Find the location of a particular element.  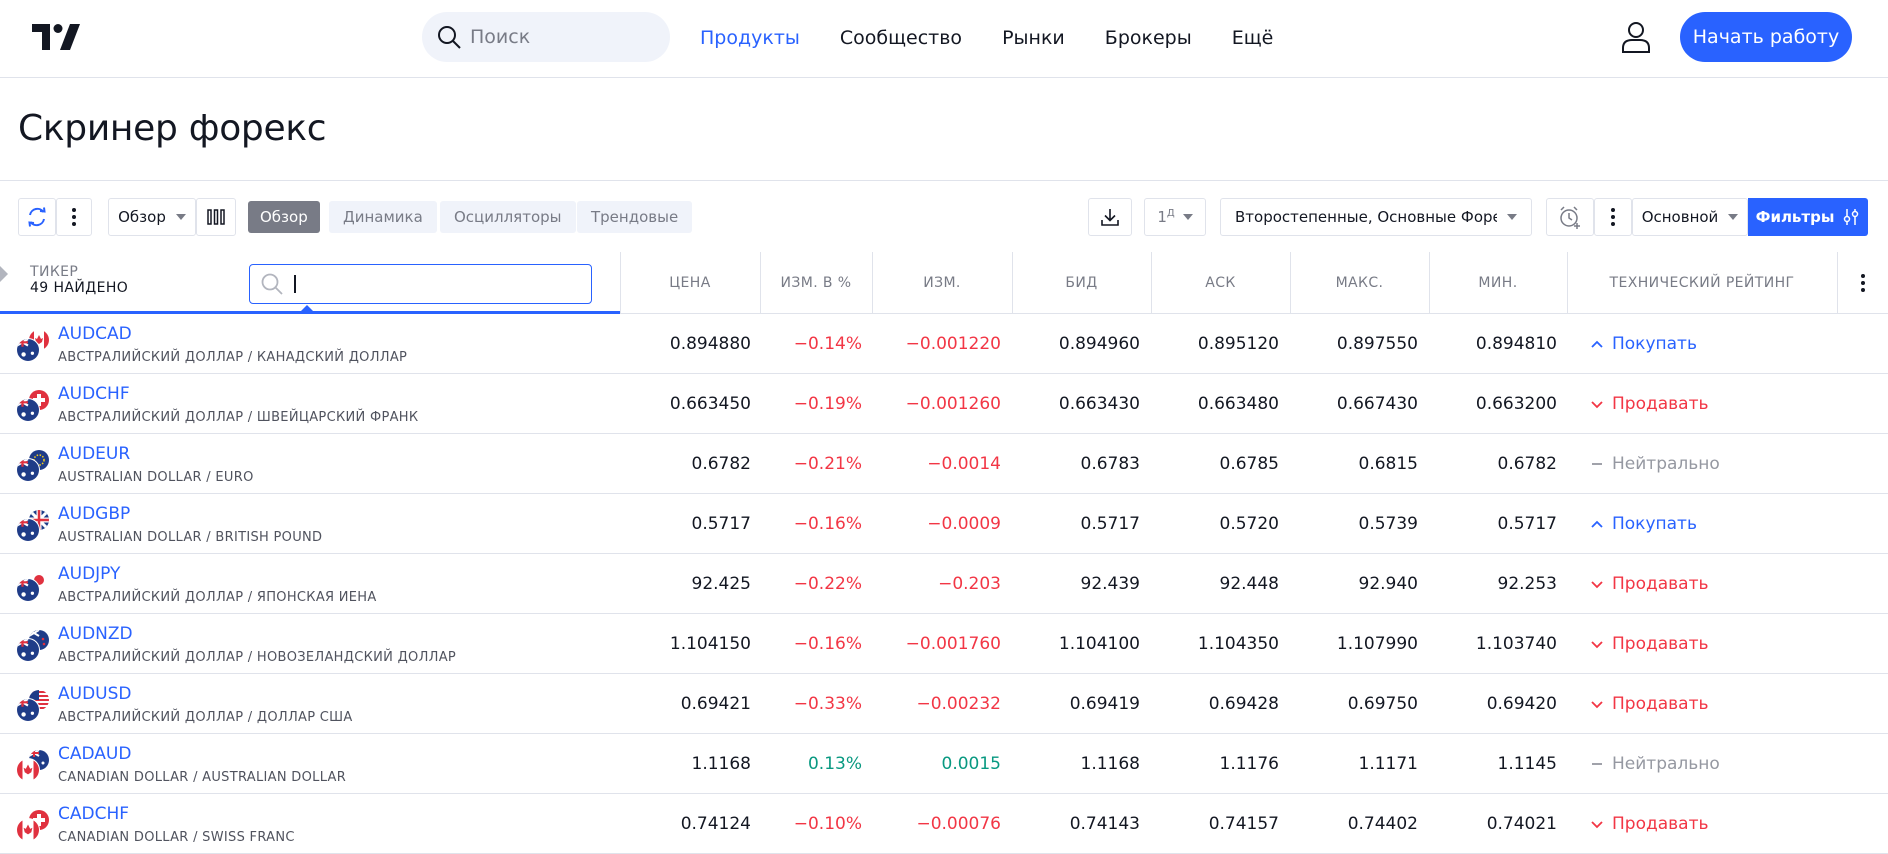

ticker-symbol-link: AUDNZD is located at coordinates (95, 634).